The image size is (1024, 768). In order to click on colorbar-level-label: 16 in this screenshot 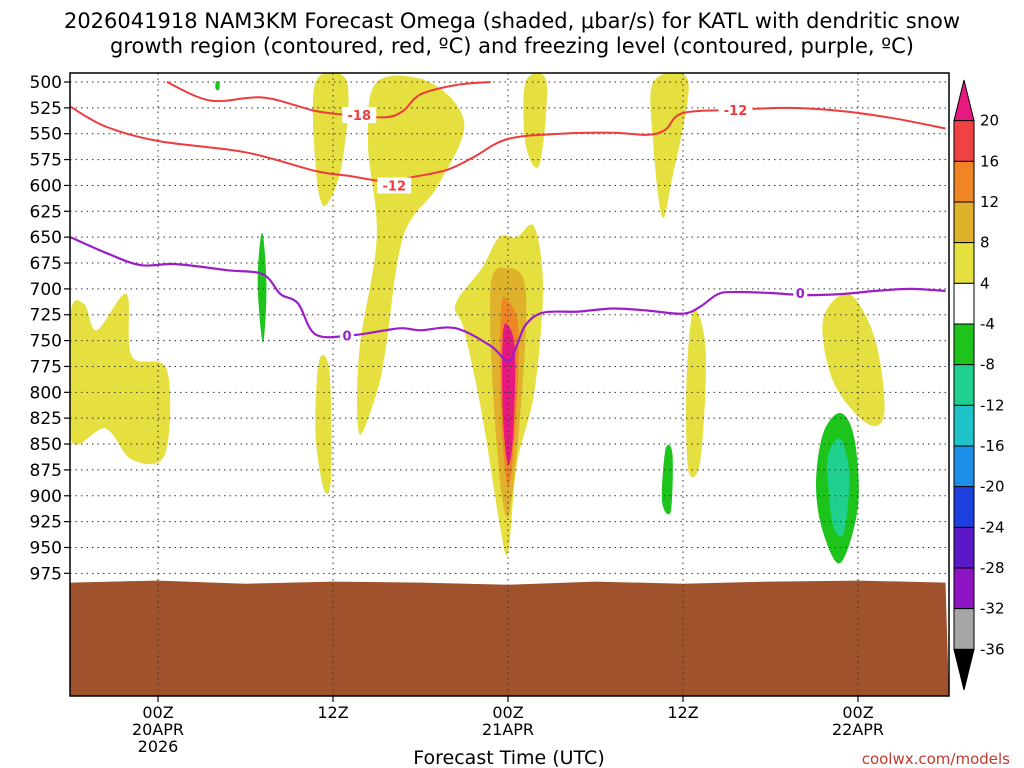, I will do `click(989, 161)`.